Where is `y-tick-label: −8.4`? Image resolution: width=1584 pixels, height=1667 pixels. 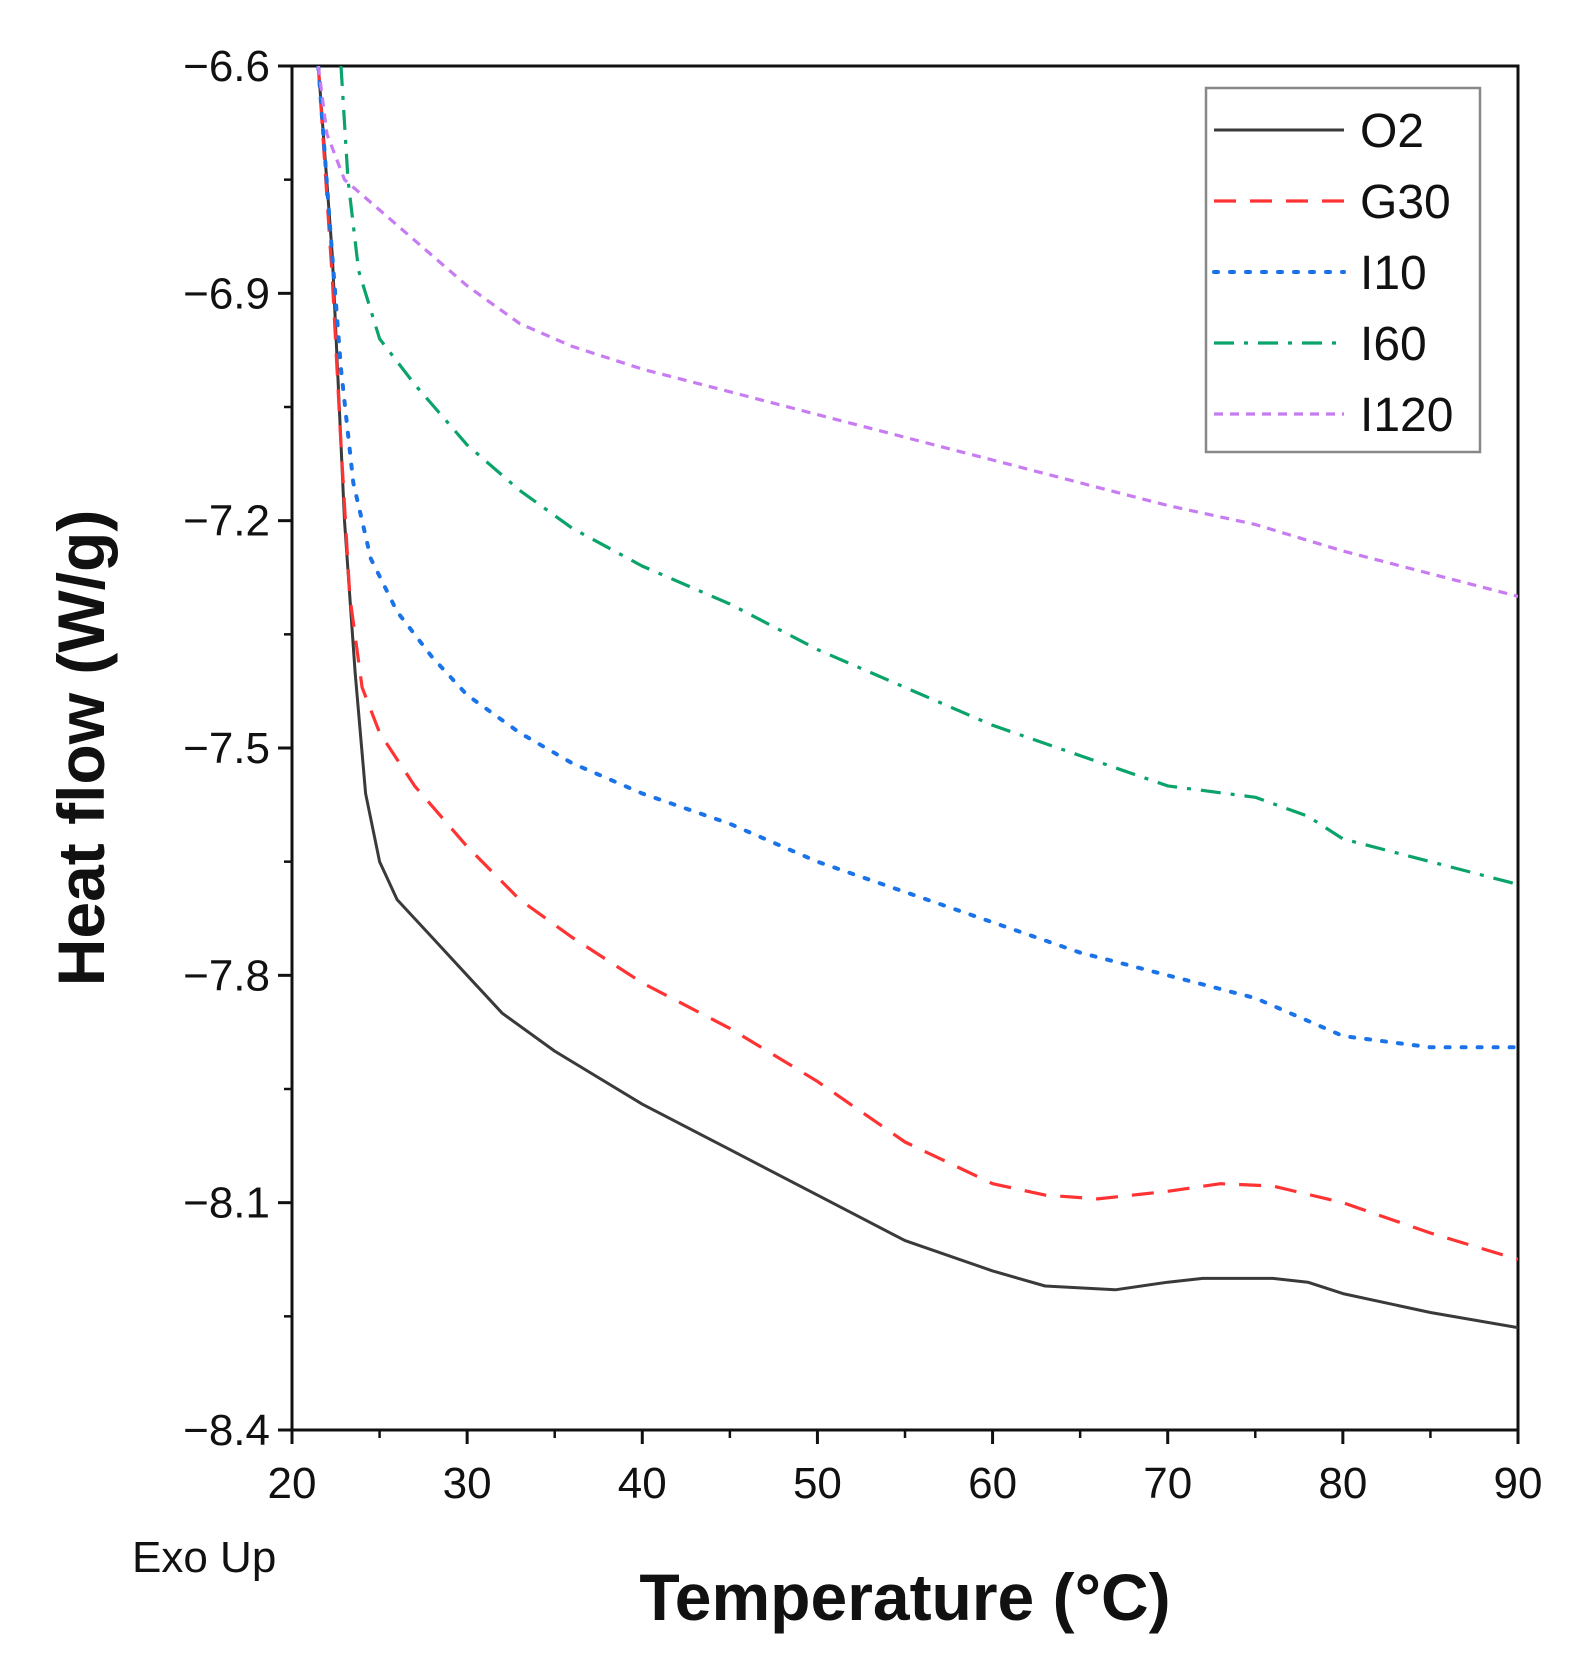 y-tick-label: −8.4 is located at coordinates (226, 1430).